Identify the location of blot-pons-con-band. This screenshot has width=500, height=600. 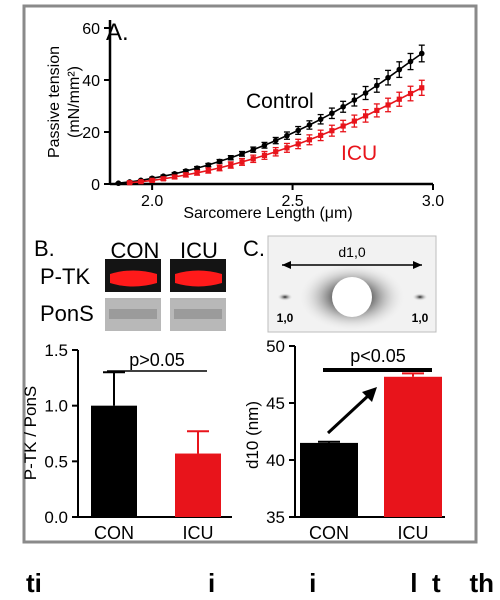
(133, 314).